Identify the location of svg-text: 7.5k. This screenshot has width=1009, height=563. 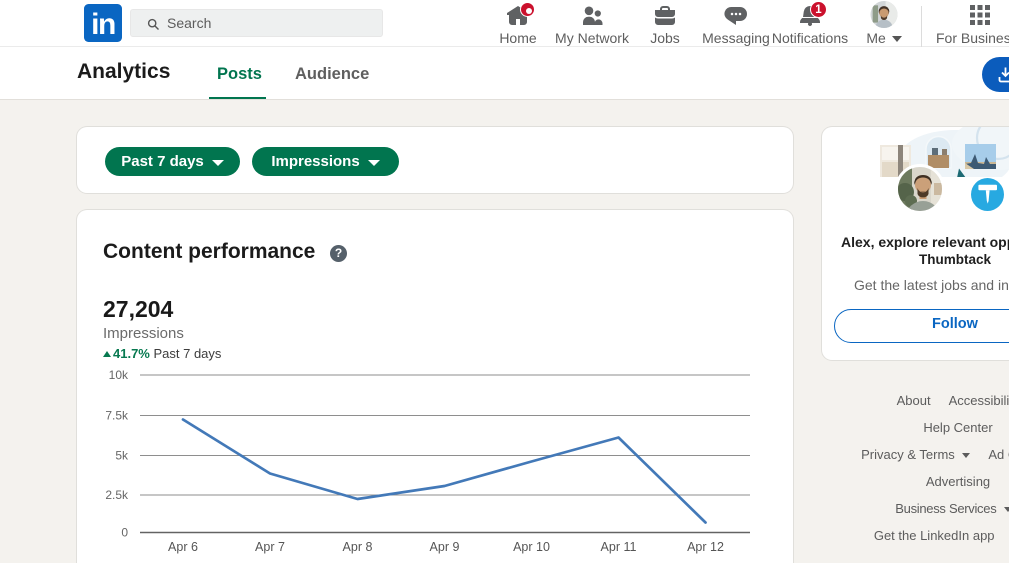
(117, 416).